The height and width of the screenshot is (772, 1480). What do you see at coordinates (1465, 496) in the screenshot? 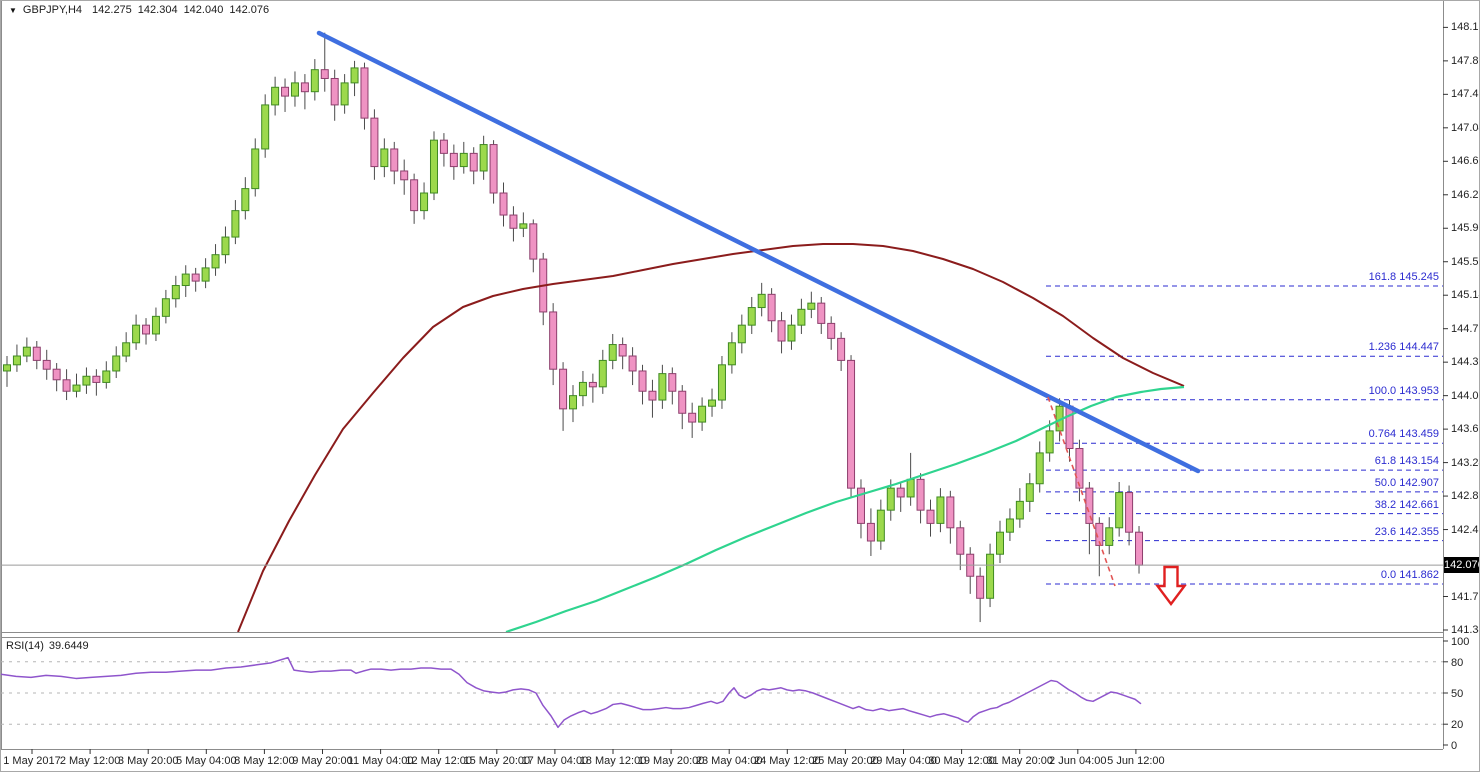
I see `price-axis-tick: 142.860` at bounding box center [1465, 496].